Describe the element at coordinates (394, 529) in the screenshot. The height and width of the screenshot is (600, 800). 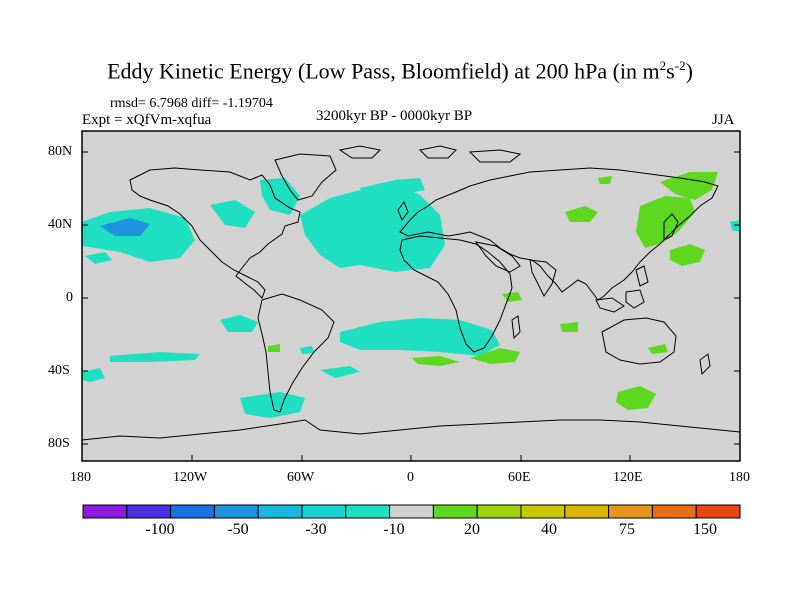
I see `colorbar-label: -10` at that location.